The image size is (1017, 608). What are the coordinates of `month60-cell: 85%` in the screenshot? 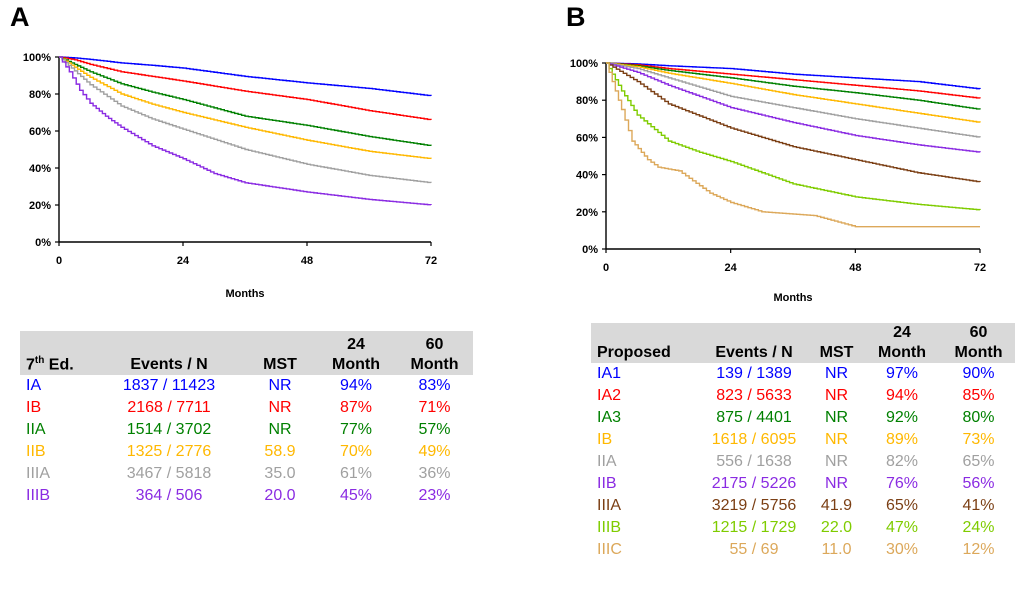 It's located at (978, 395).